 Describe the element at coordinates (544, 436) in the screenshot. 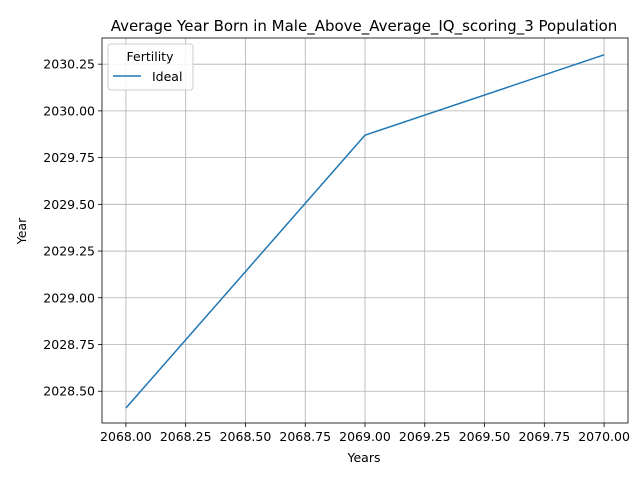

I see `x-tick-label: 2069.75` at that location.